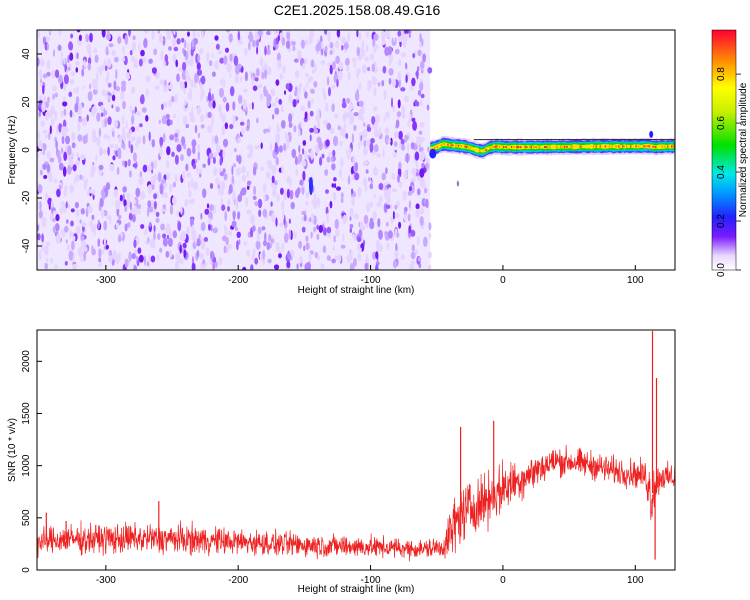  What do you see at coordinates (356, 290) in the screenshot?
I see `spectrogram-x-axis-label: Height of straight line (km)` at bounding box center [356, 290].